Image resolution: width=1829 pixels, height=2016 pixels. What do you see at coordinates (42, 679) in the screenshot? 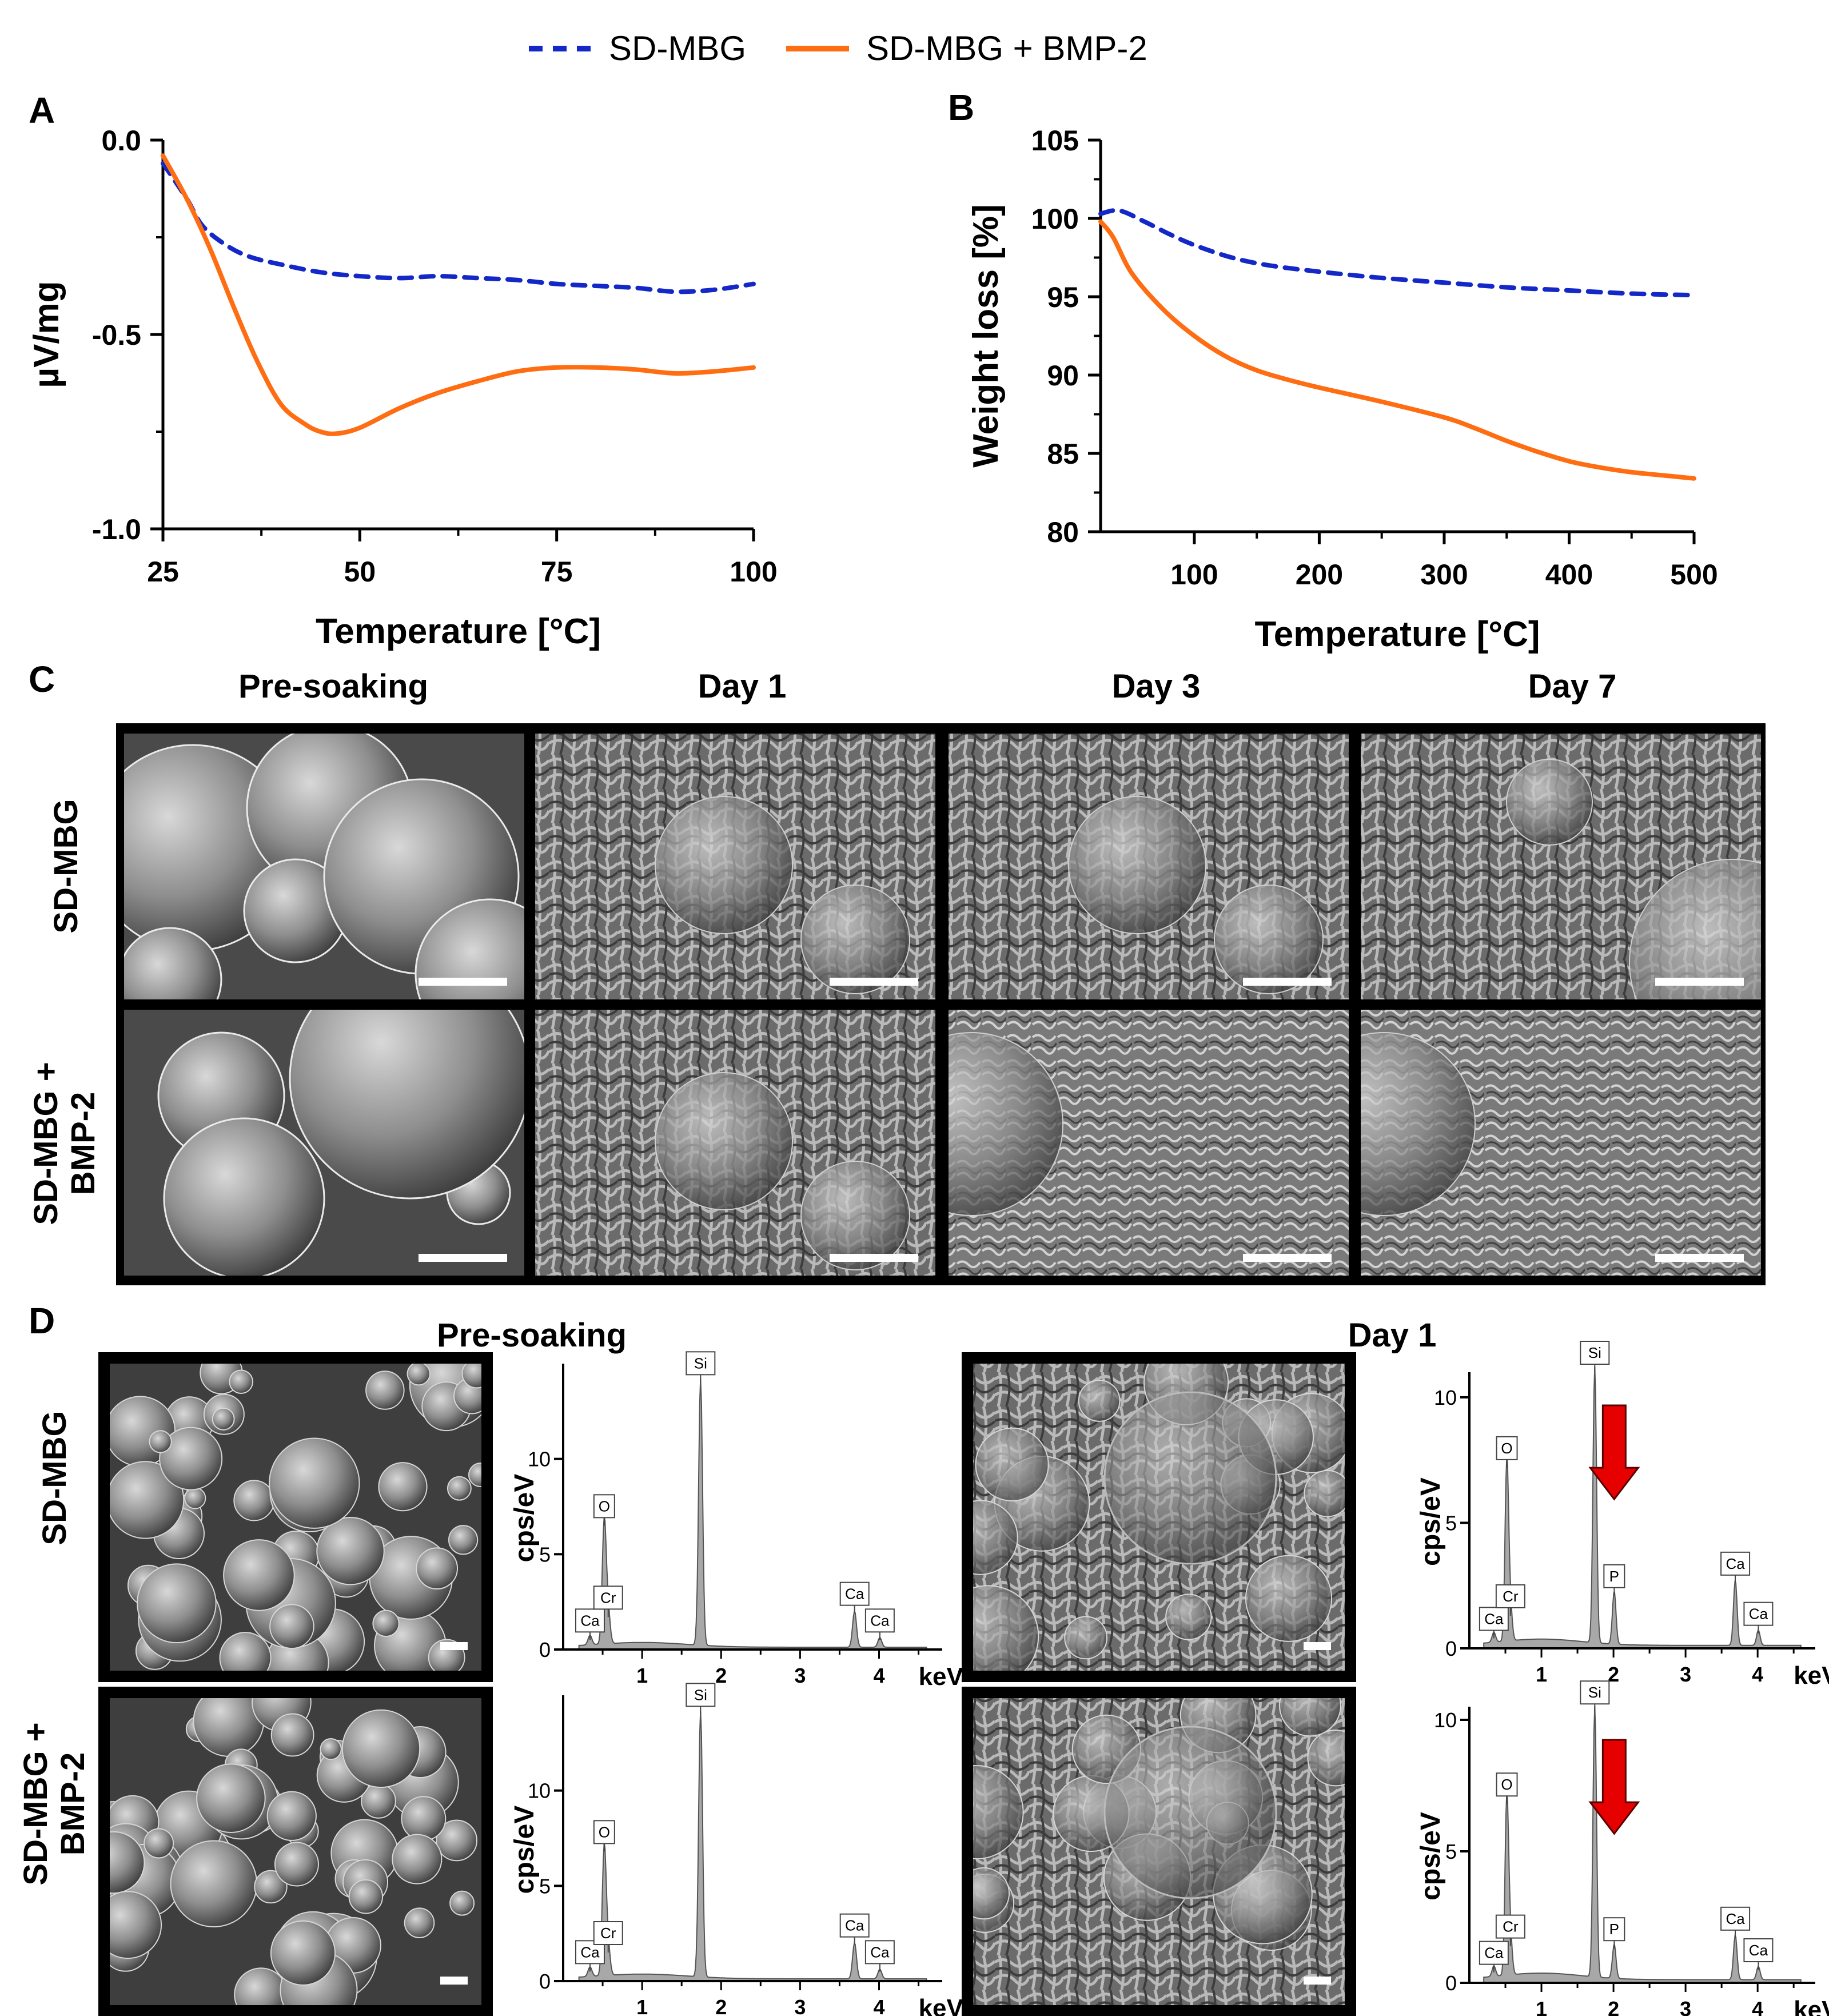
I see `panel-label-c: C` at bounding box center [42, 679].